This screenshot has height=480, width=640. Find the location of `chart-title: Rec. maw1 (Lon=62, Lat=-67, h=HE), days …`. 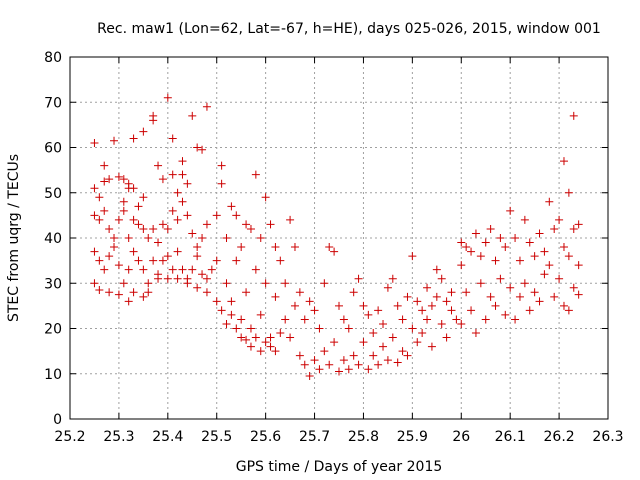

chart-title: Rec. maw1 (Lon=62, Lat=-67, h=HE), days … is located at coordinates (349, 29).